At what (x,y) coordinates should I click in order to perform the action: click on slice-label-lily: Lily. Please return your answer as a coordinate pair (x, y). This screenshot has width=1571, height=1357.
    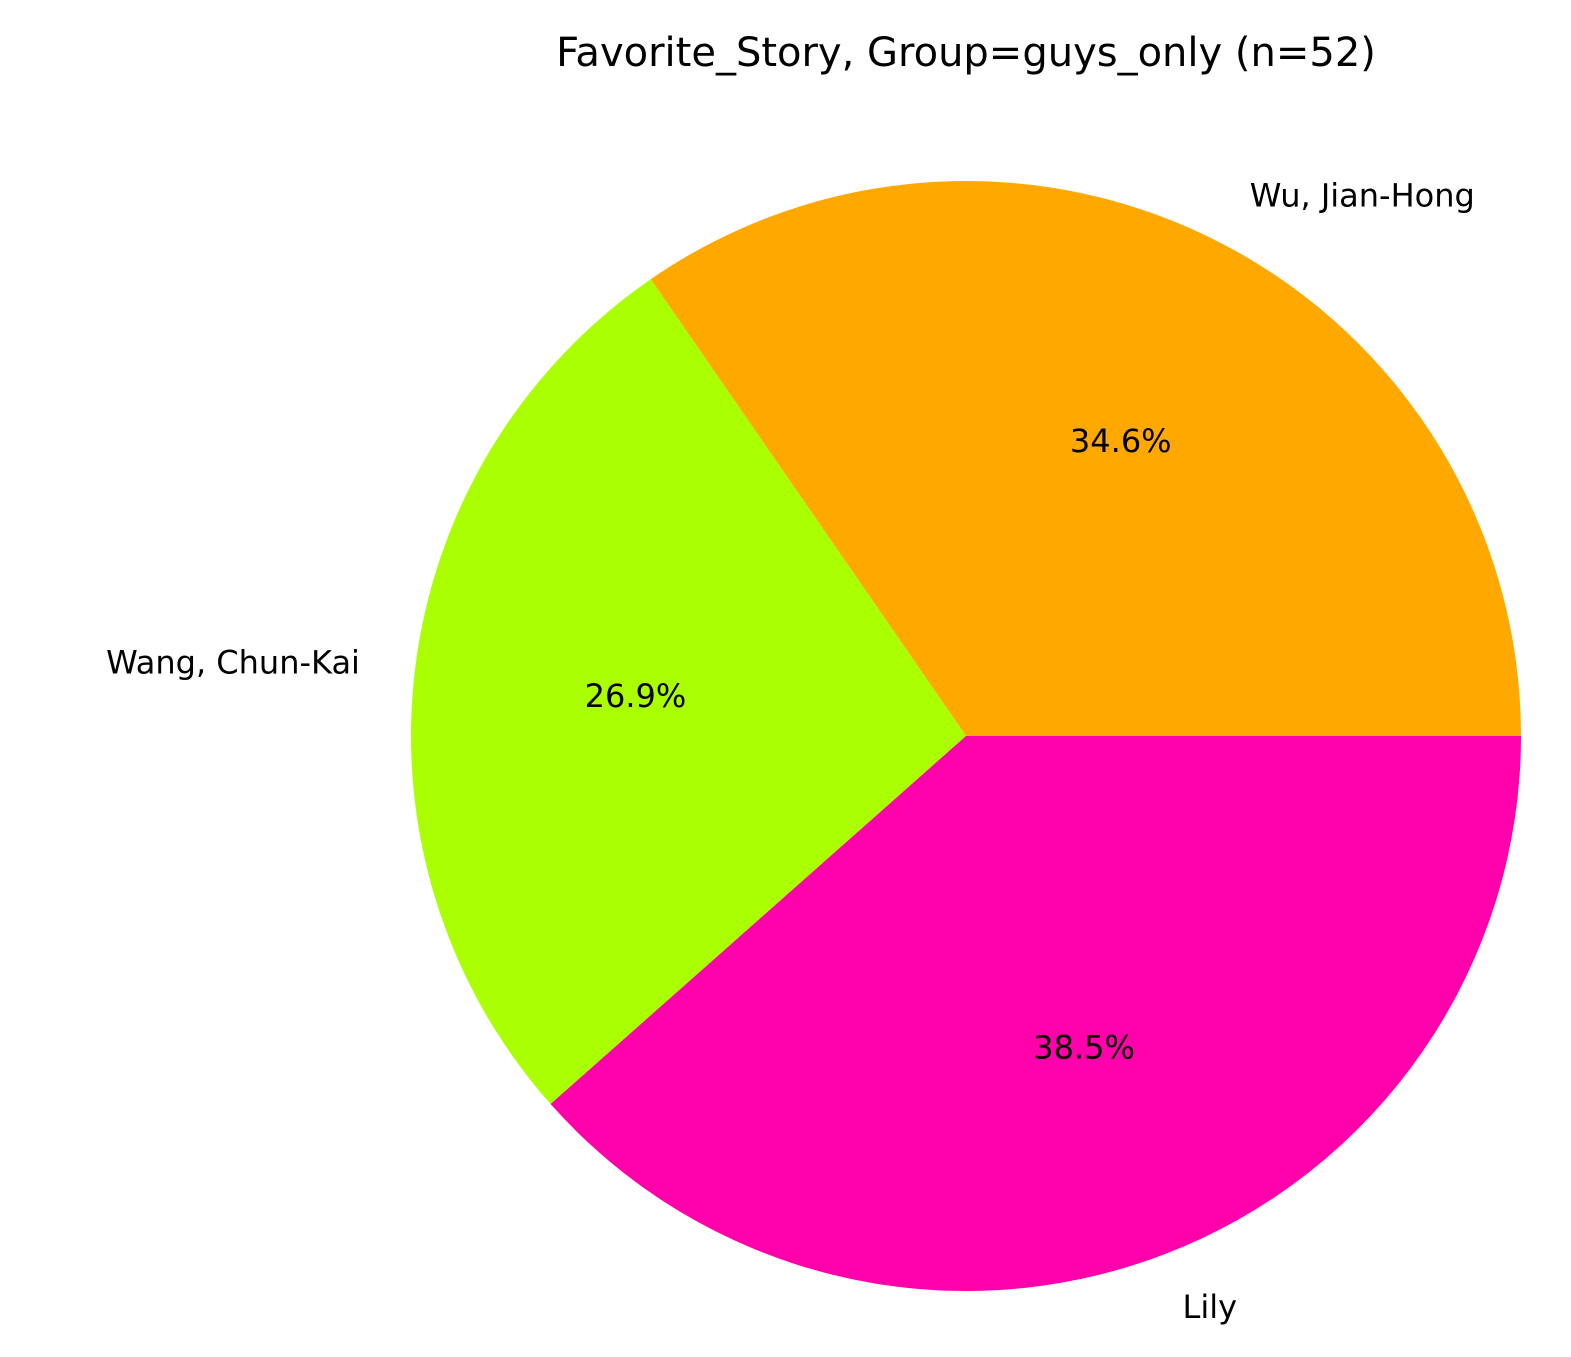
    Looking at the image, I should click on (1209, 1307).